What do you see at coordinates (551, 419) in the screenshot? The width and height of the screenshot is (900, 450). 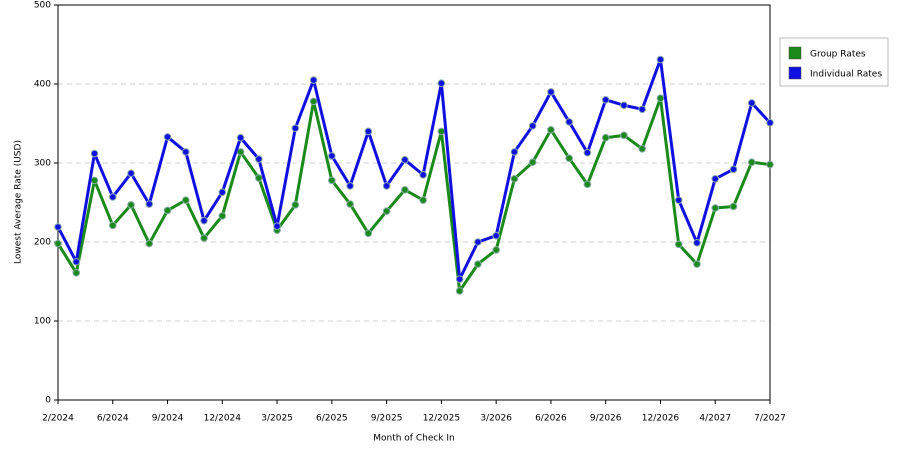 I see `x-tick-label: 6/2026` at bounding box center [551, 419].